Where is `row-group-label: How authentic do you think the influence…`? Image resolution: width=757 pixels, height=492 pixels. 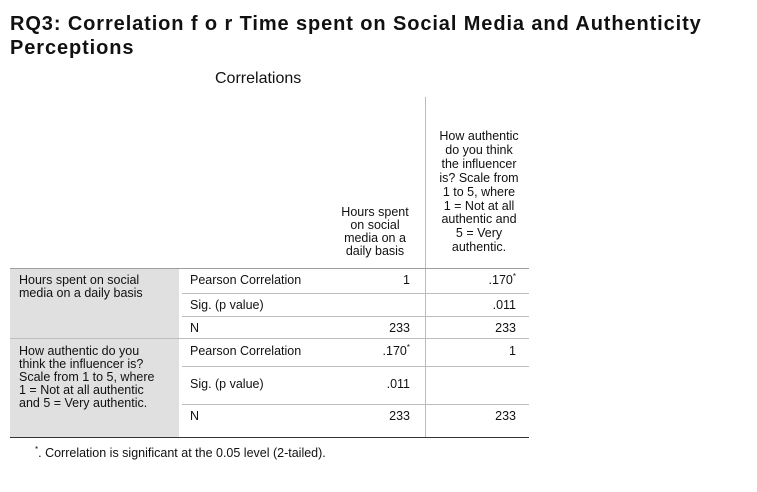 row-group-label: How authentic do you think the influence… is located at coordinates (87, 377).